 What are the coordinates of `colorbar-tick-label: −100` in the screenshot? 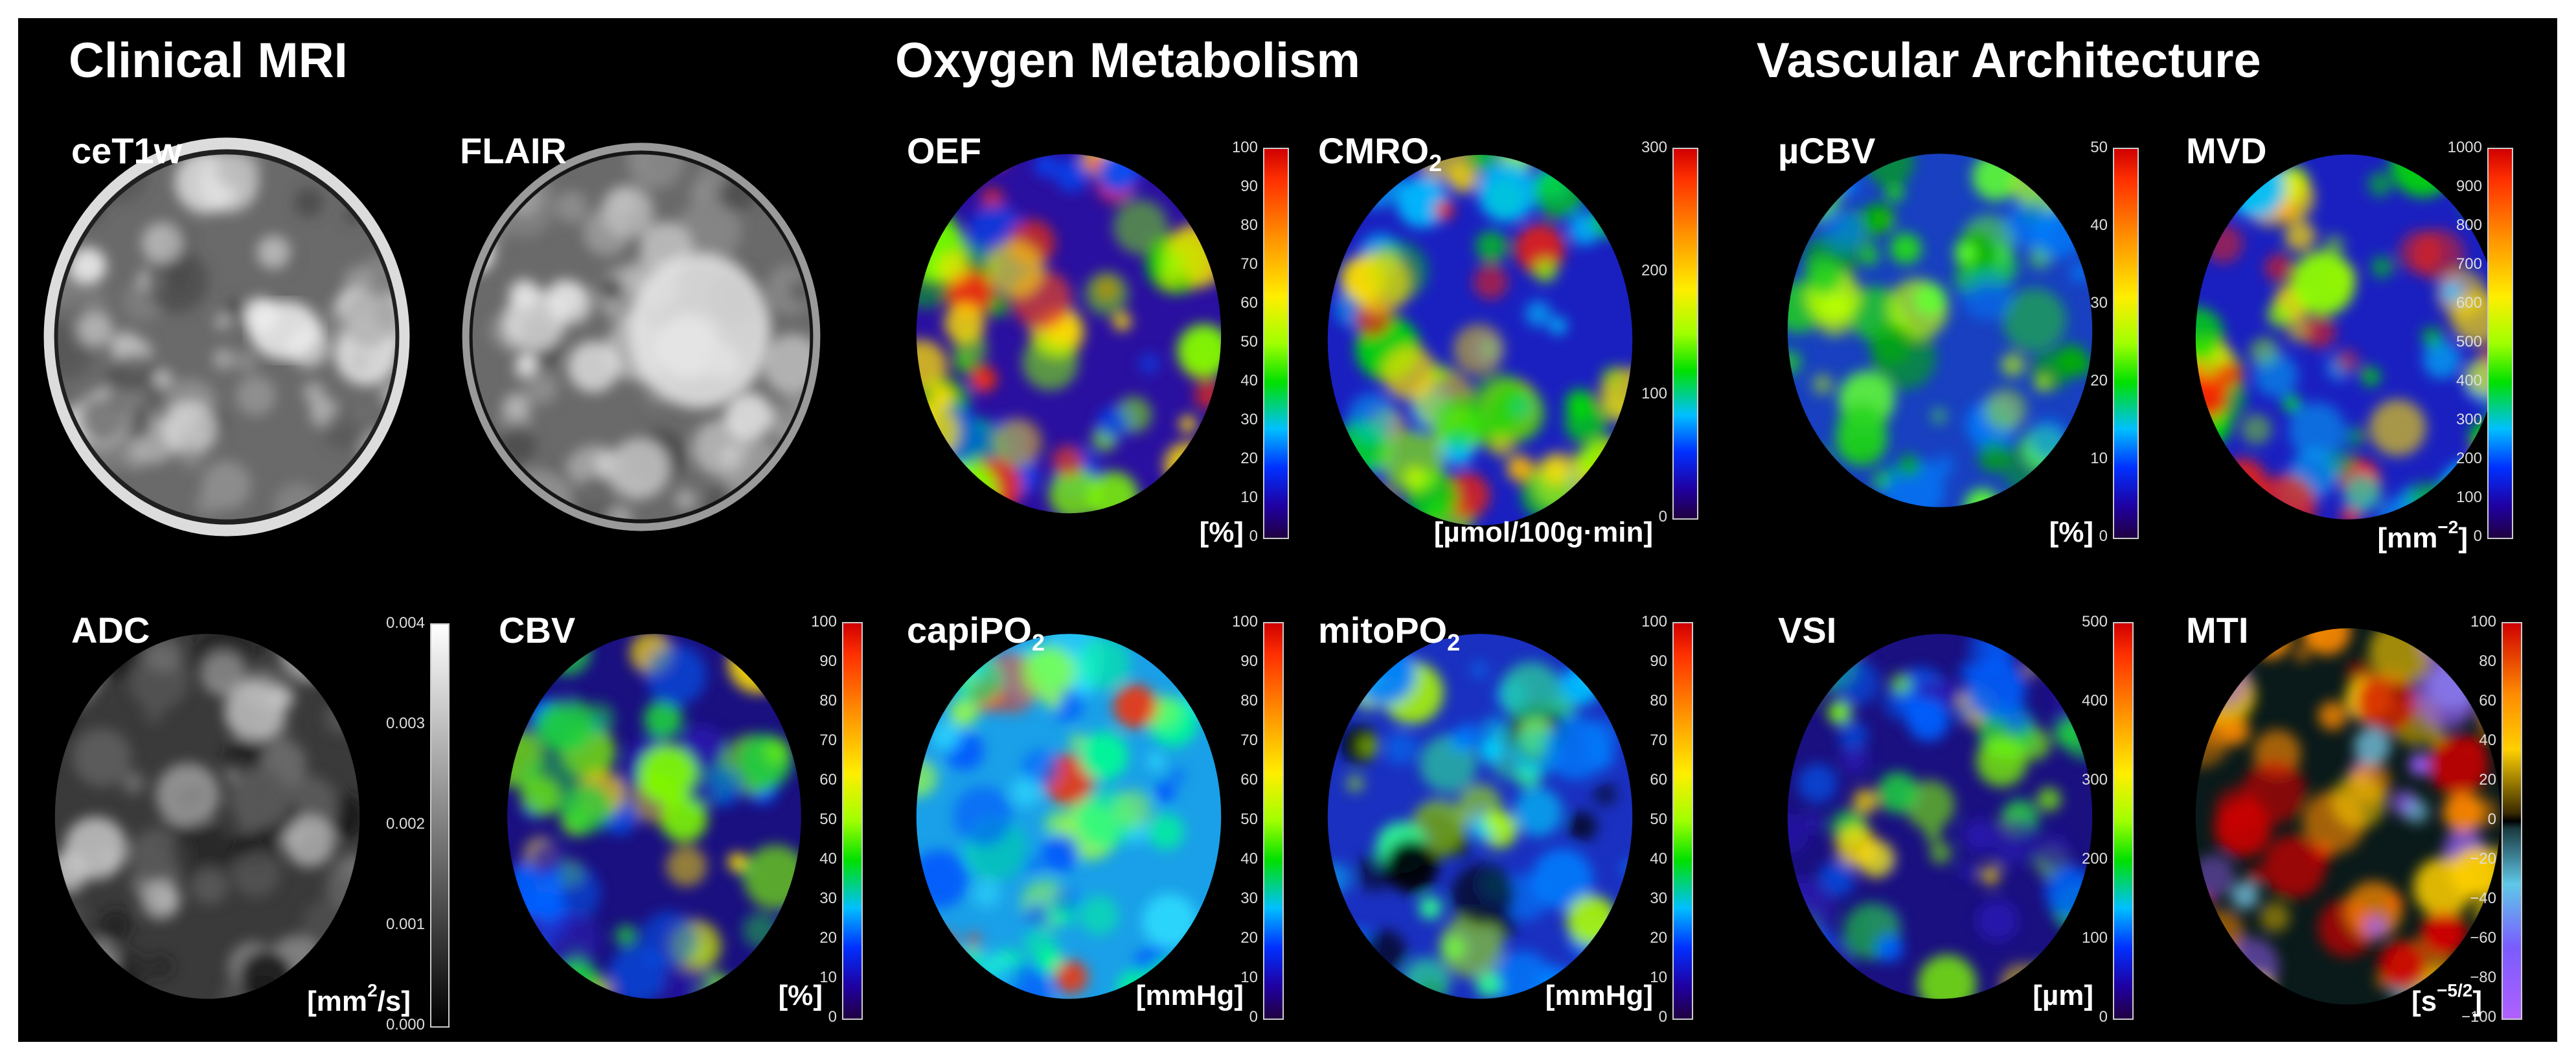 It's located at (2479, 1017).